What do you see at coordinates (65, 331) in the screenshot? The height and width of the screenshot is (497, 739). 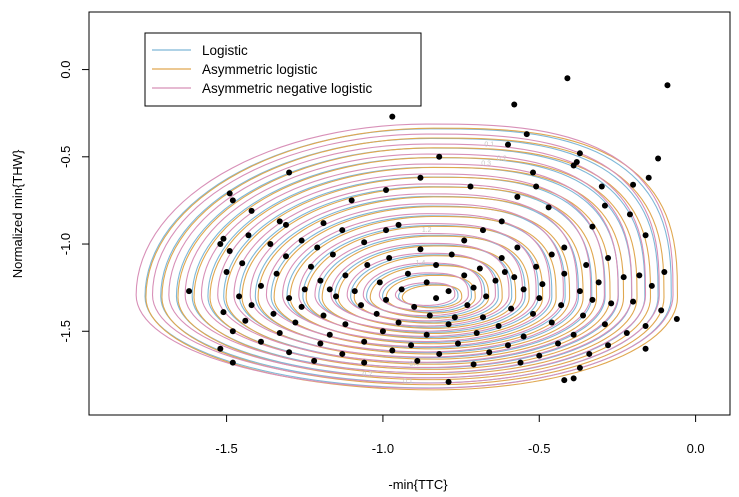 I see `y-tick-label: -1.5` at bounding box center [65, 331].